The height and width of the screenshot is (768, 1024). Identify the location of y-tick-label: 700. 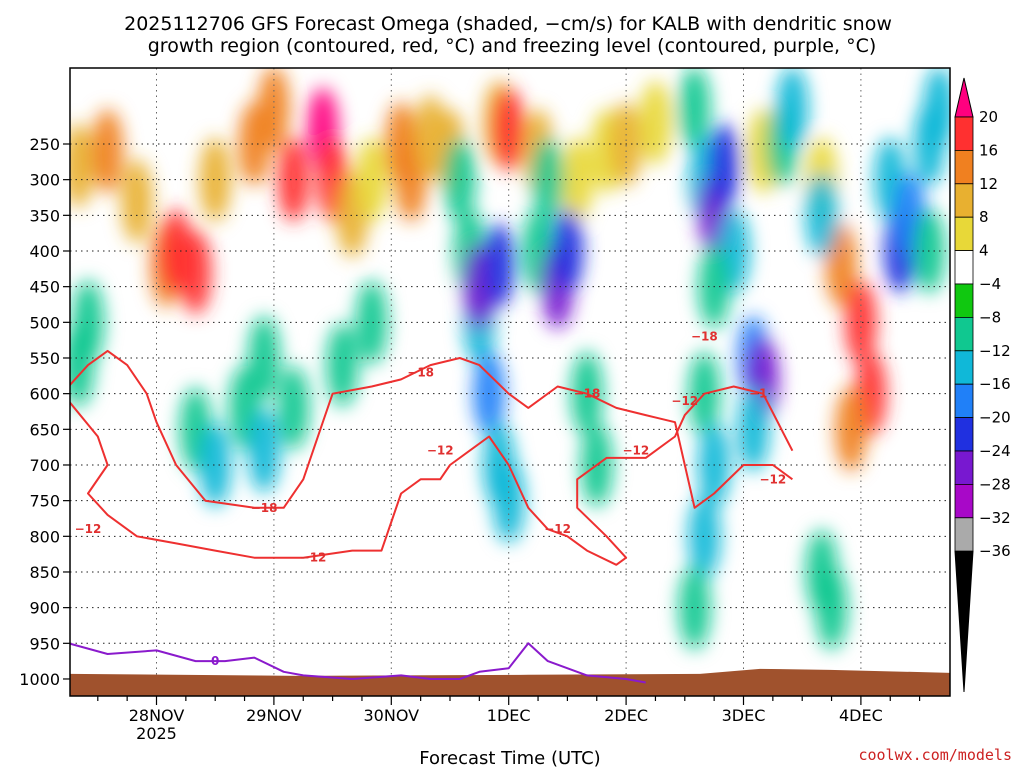
(44, 465).